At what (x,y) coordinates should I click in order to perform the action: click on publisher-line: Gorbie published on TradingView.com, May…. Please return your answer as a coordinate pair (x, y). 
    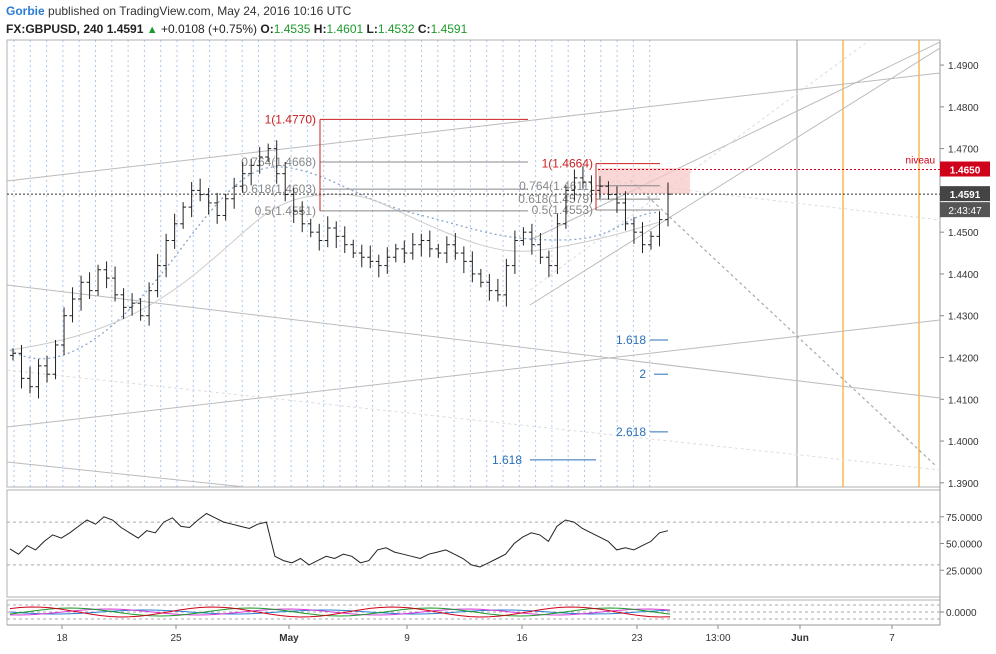
    Looking at the image, I should click on (178, 11).